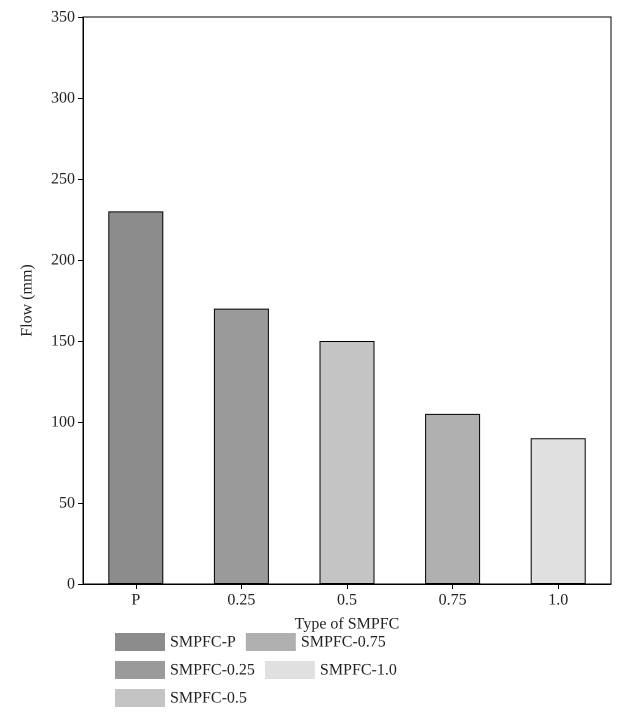  Describe the element at coordinates (347, 600) in the screenshot. I see `x-tick-label: 0.5` at that location.